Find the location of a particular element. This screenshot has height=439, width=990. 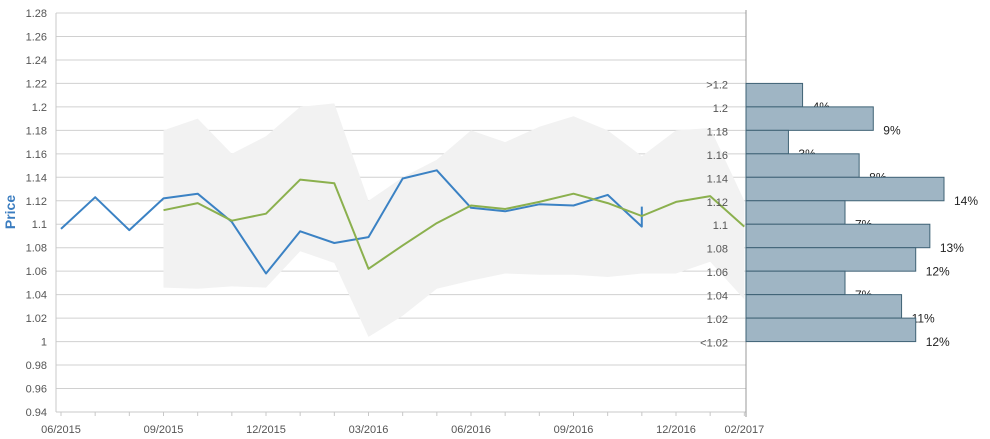

histogram-category-label: 1.04 is located at coordinates (717, 297).